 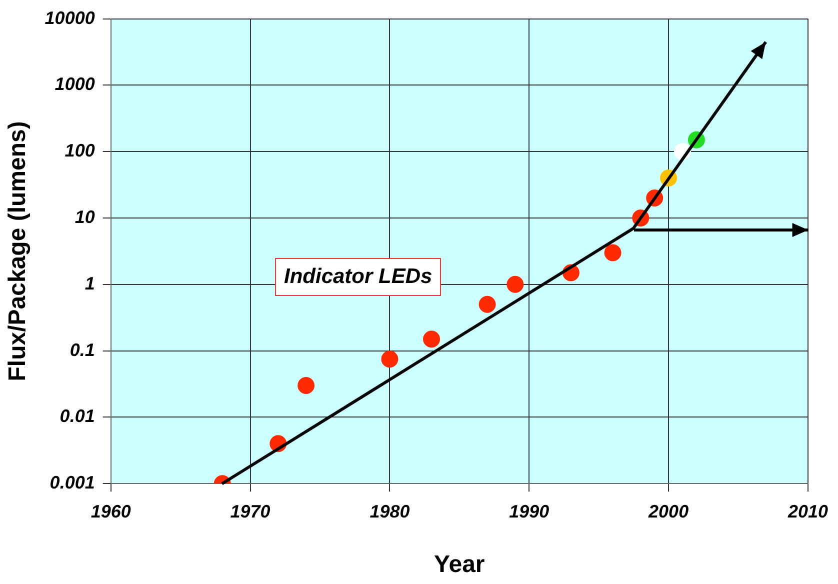 What do you see at coordinates (250, 511) in the screenshot?
I see `x-tick-label: 1970` at bounding box center [250, 511].